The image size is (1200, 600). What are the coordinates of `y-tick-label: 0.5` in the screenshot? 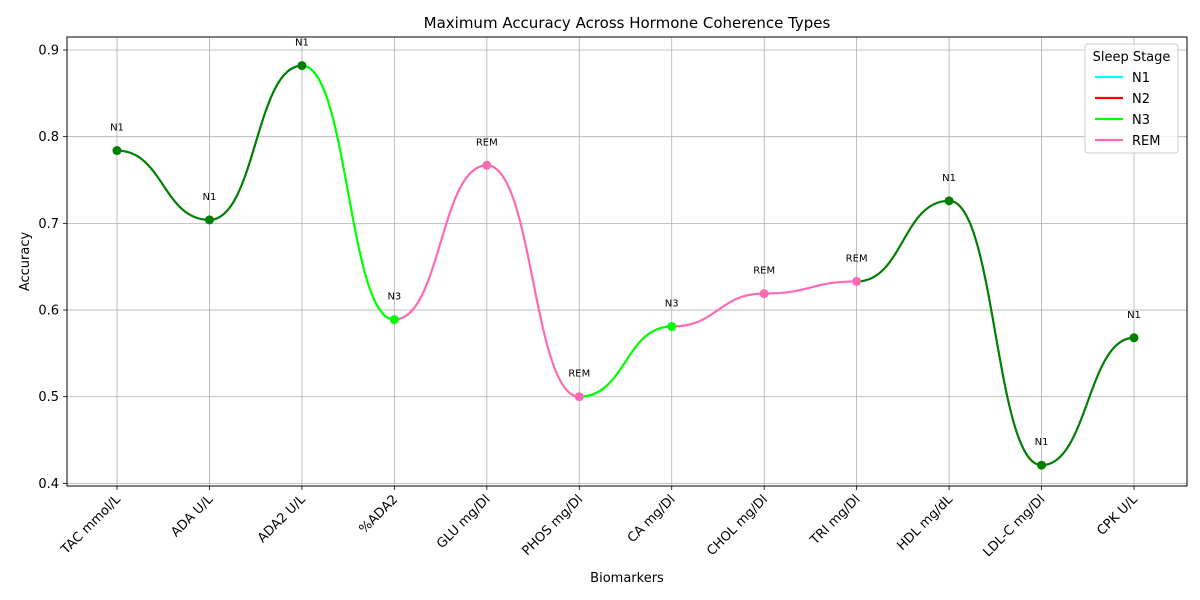 It's located at (48, 397).